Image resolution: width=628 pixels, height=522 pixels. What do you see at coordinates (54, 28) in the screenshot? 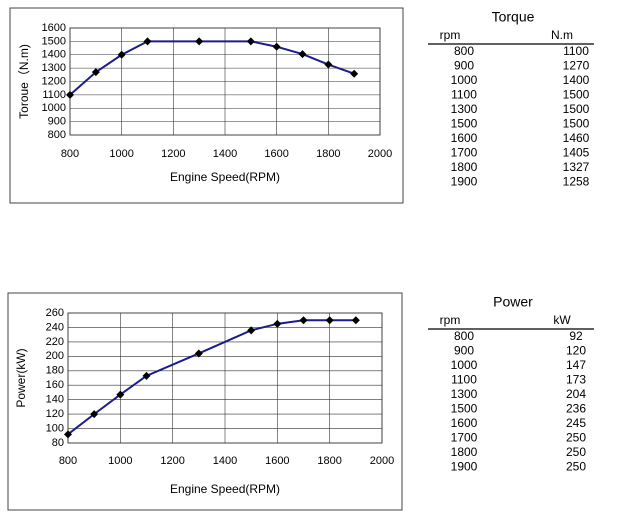
I see `y-tick-label: 1600` at bounding box center [54, 28].